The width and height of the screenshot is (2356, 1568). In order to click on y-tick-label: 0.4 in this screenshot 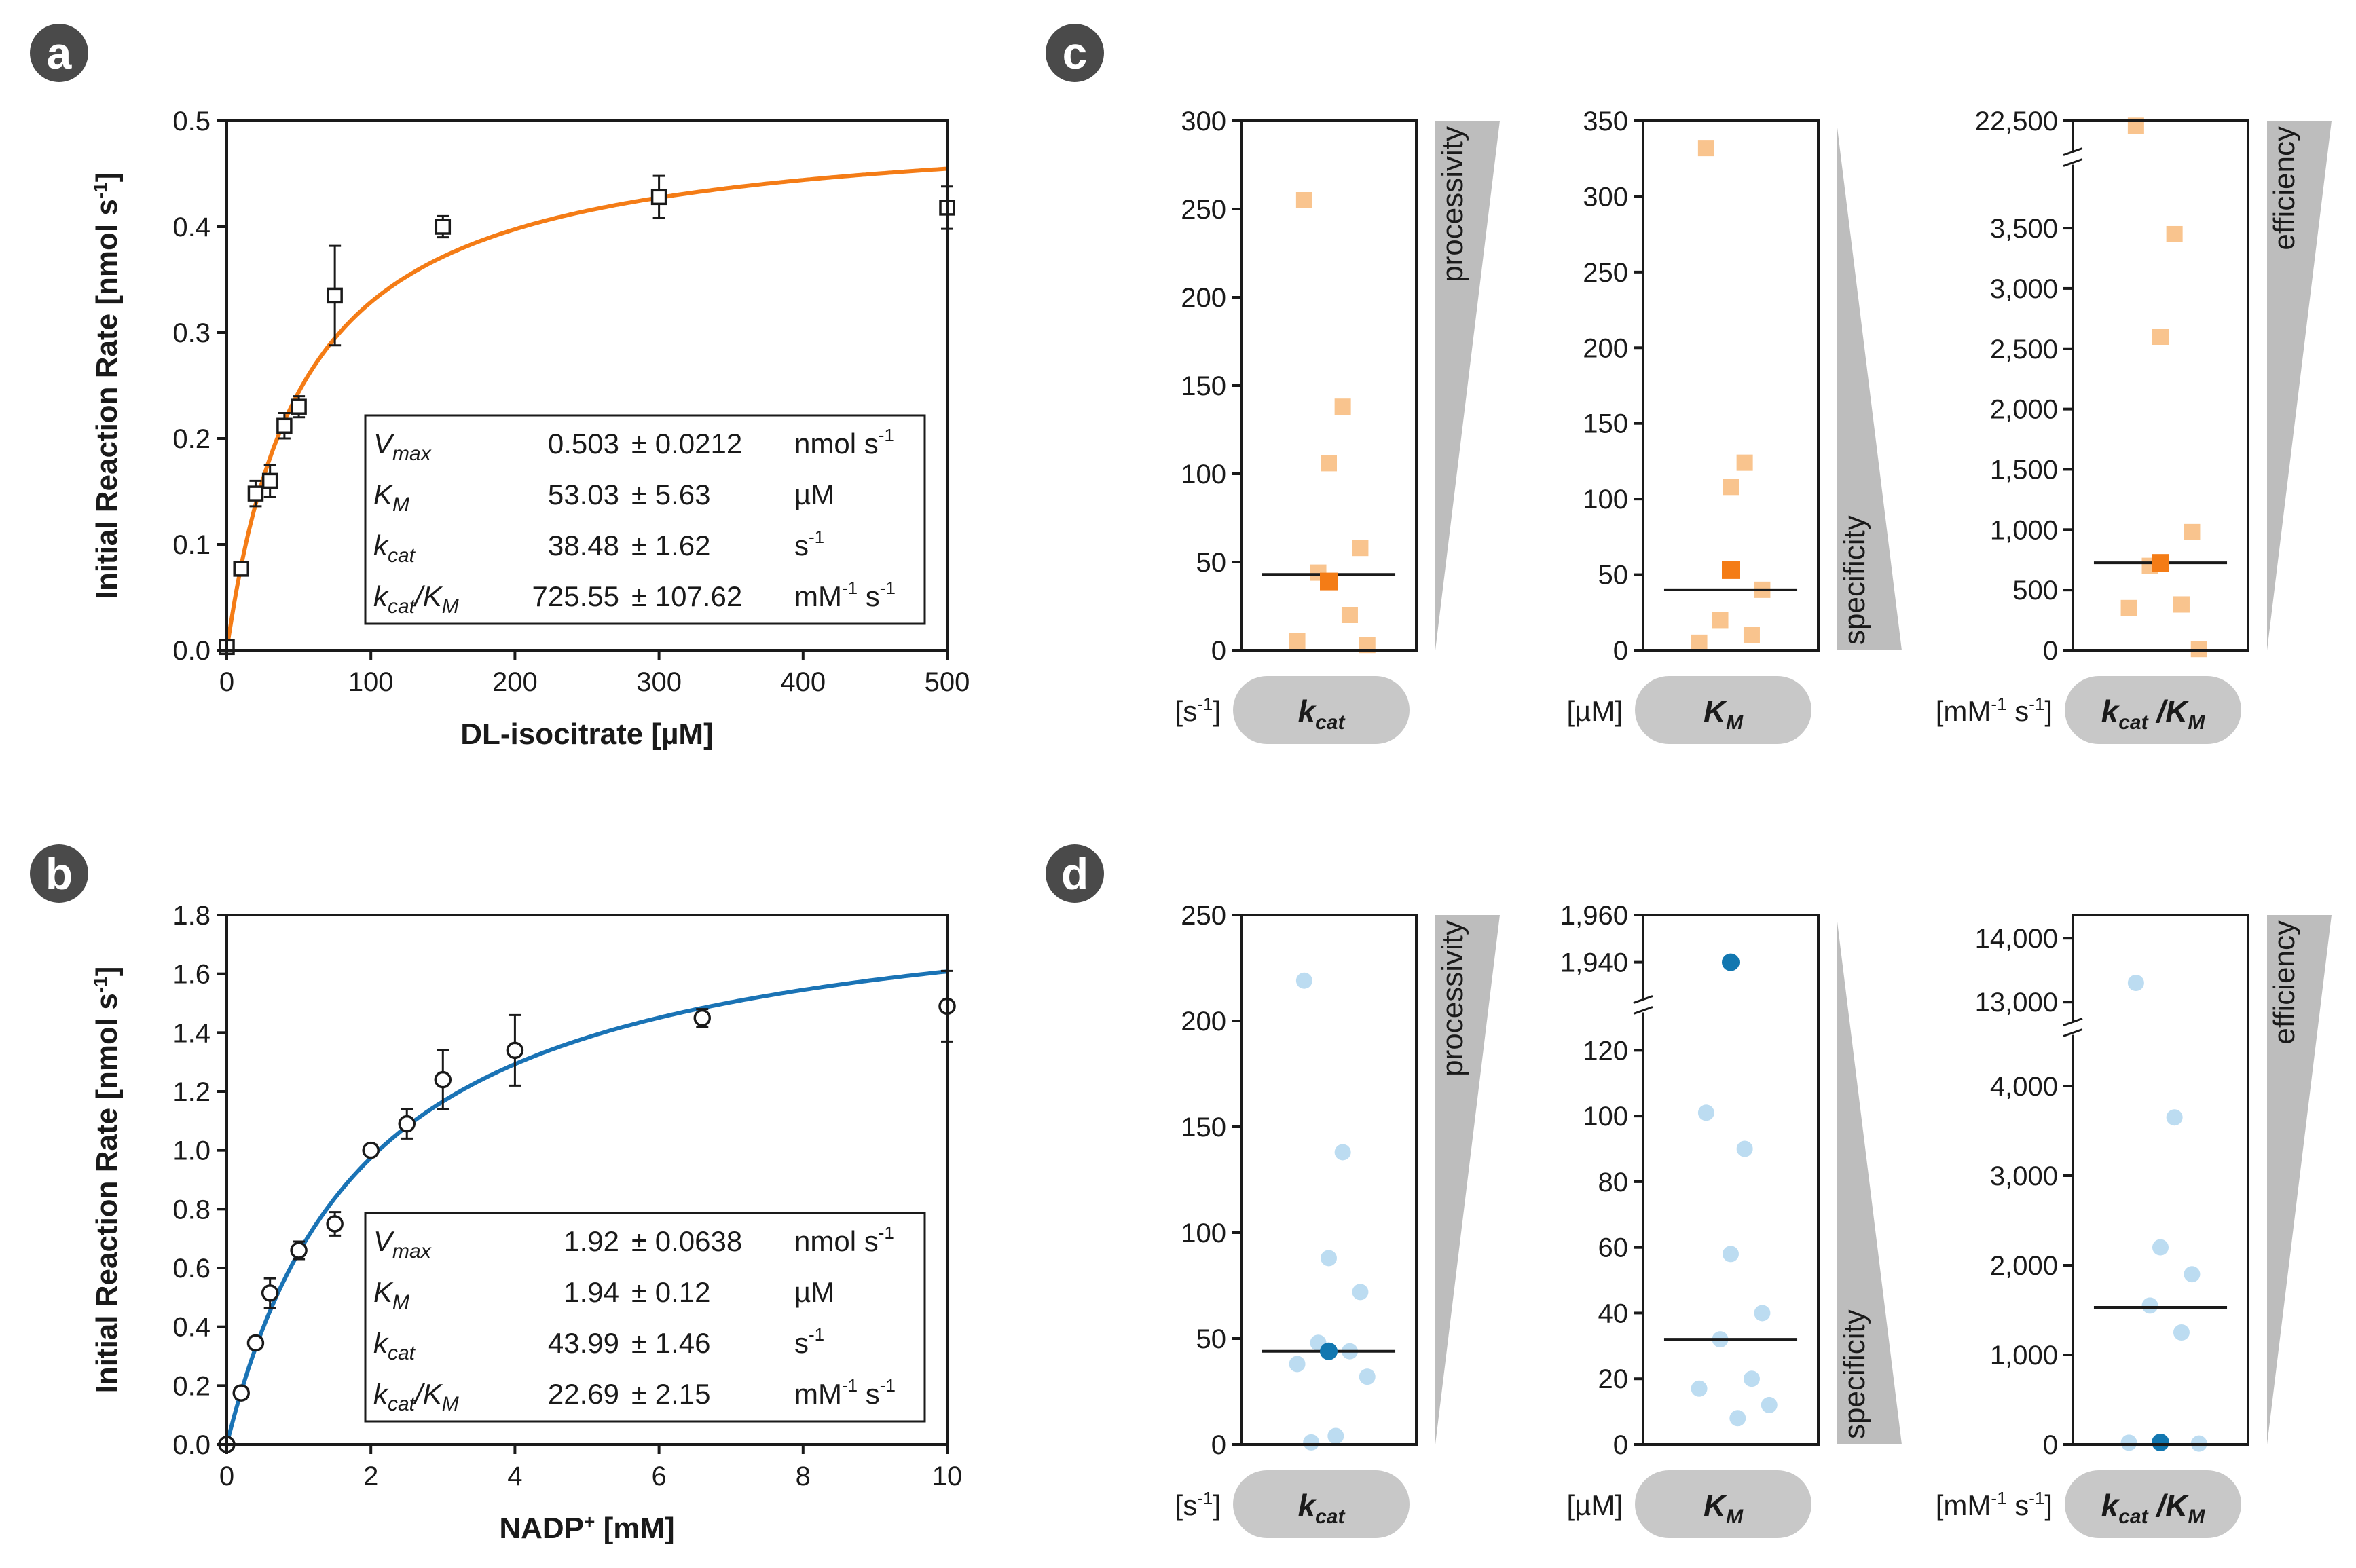, I will do `click(191, 227)`.